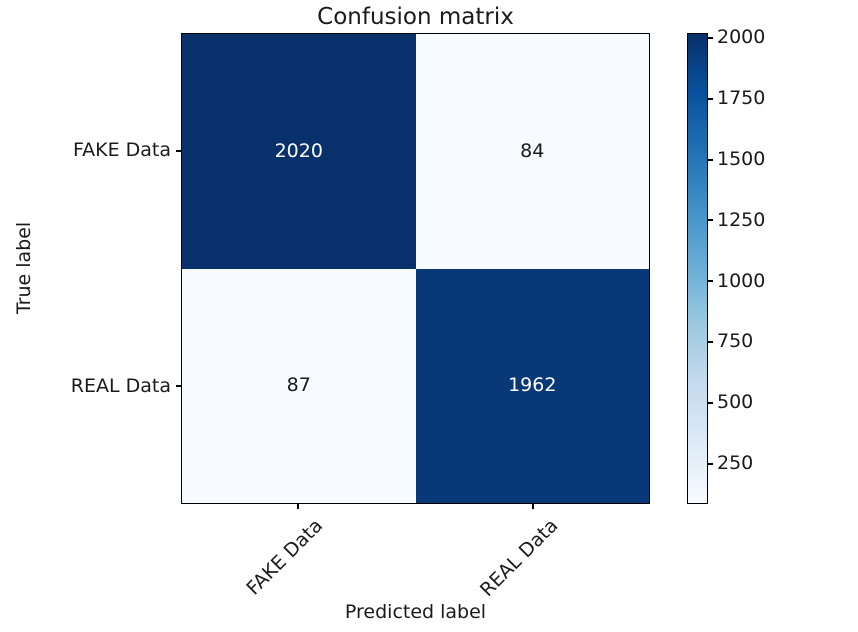  What do you see at coordinates (735, 463) in the screenshot?
I see `colorbar-tick-label: 250` at bounding box center [735, 463].